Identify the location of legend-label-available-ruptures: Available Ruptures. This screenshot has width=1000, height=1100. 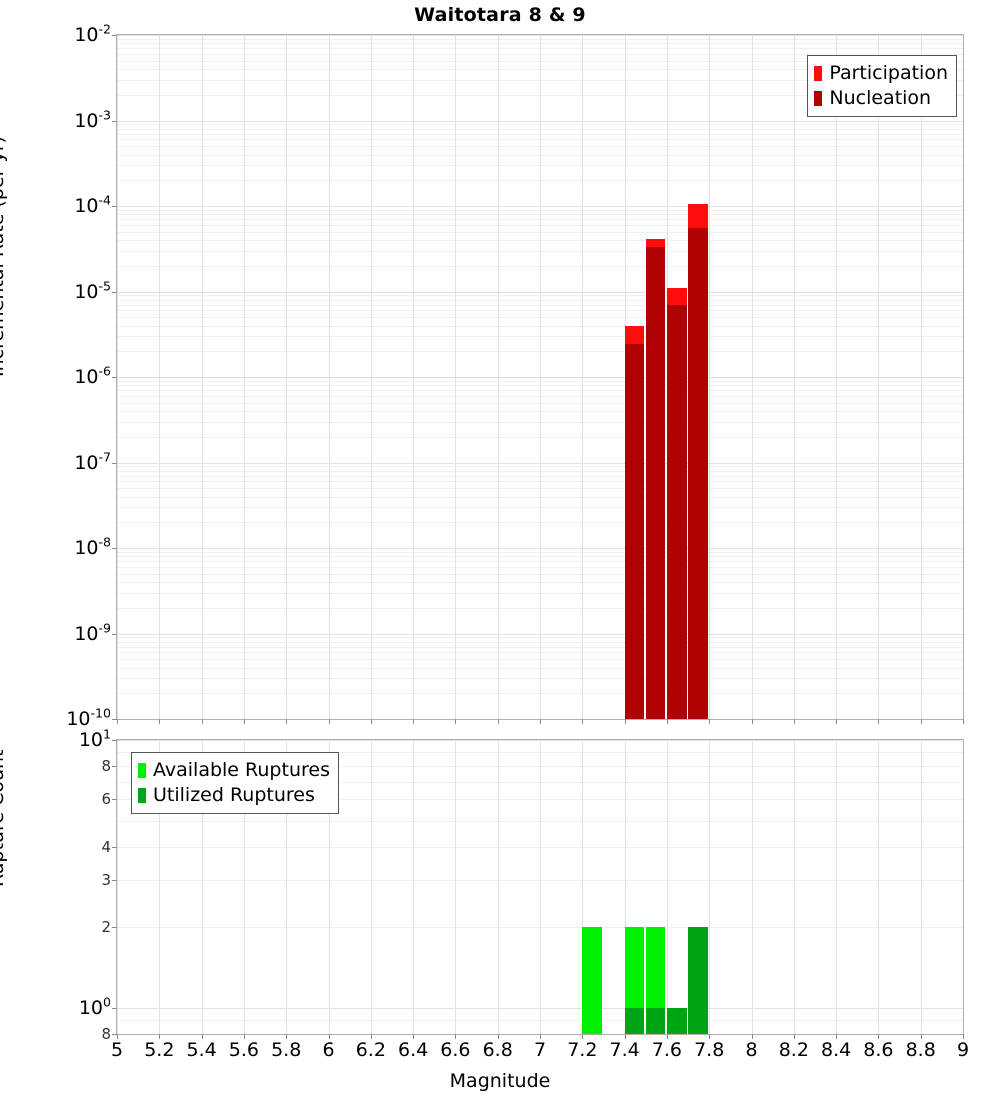
(241, 770).